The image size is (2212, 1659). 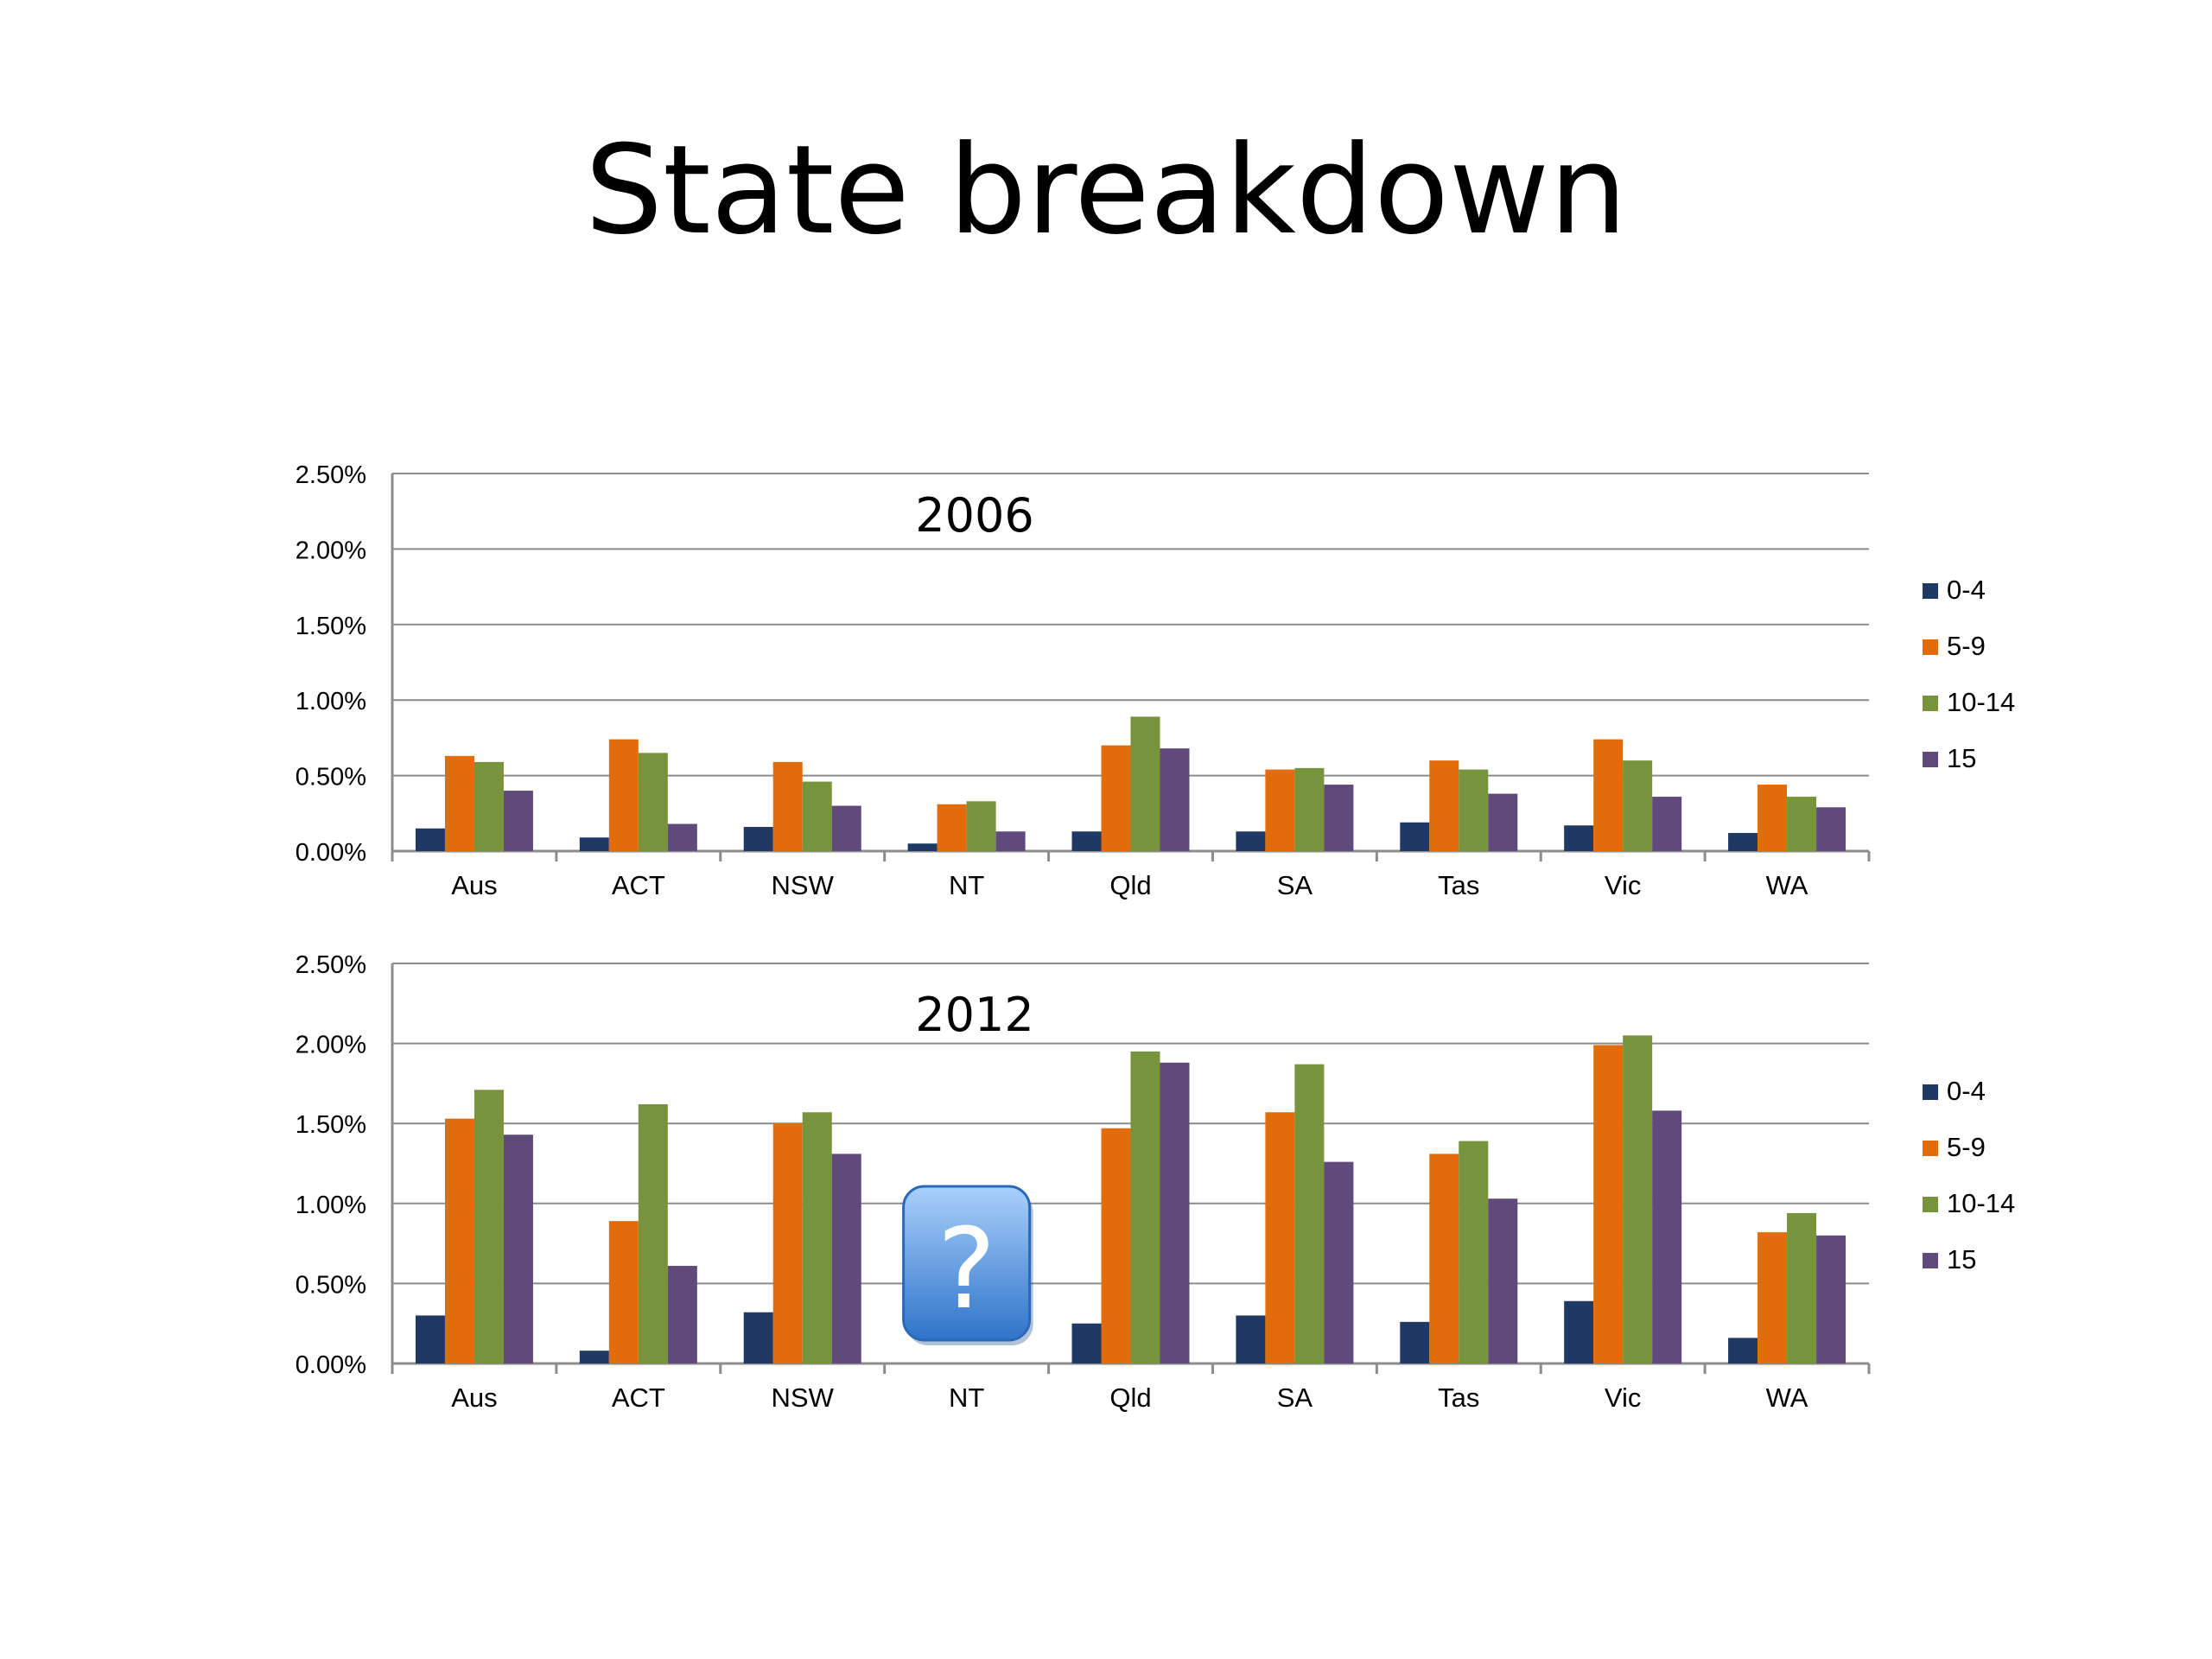 I want to click on question-mark-text: ?, so click(x=967, y=1269).